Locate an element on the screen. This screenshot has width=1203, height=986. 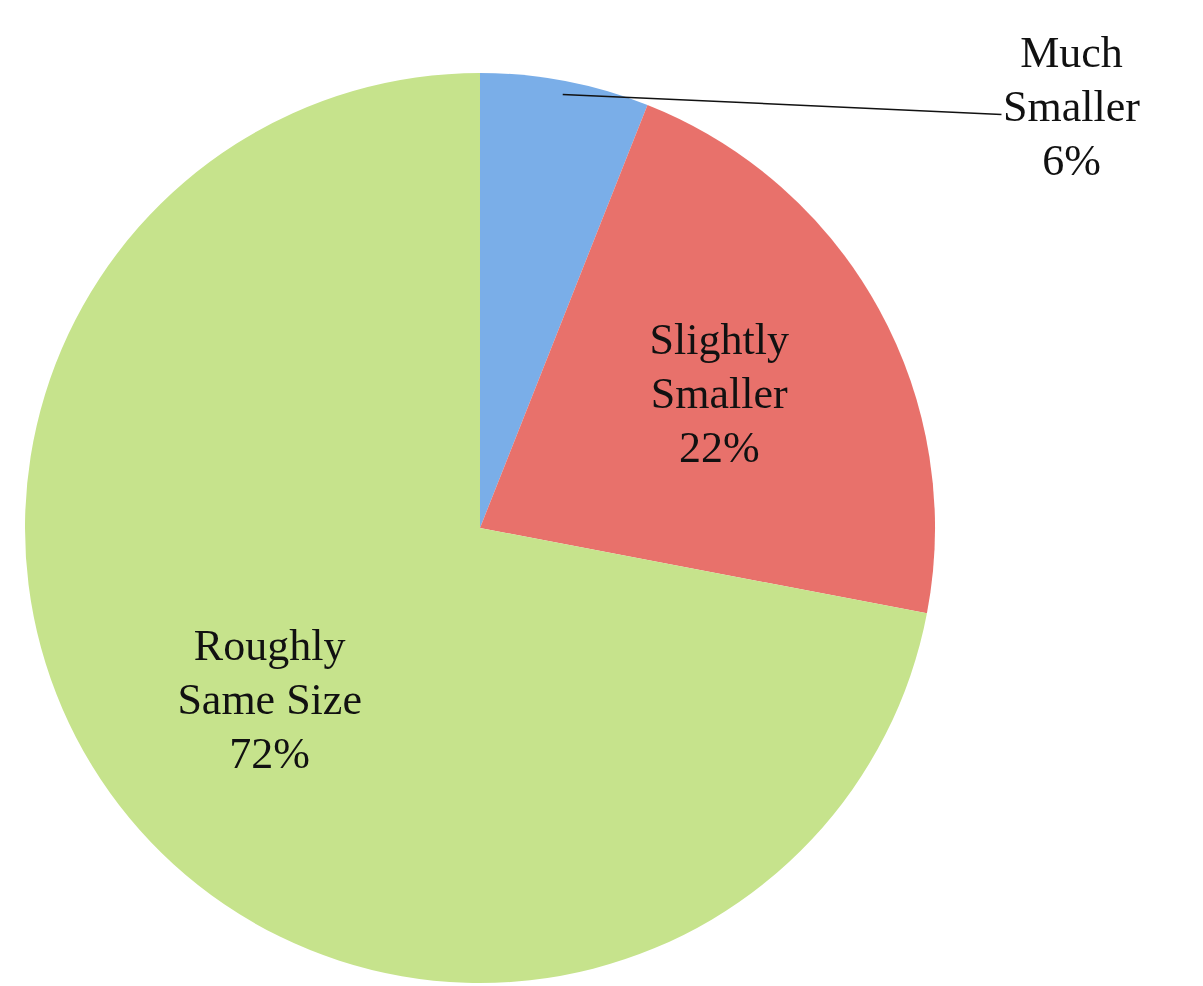
data-label: 6% is located at coordinates (1071, 160).